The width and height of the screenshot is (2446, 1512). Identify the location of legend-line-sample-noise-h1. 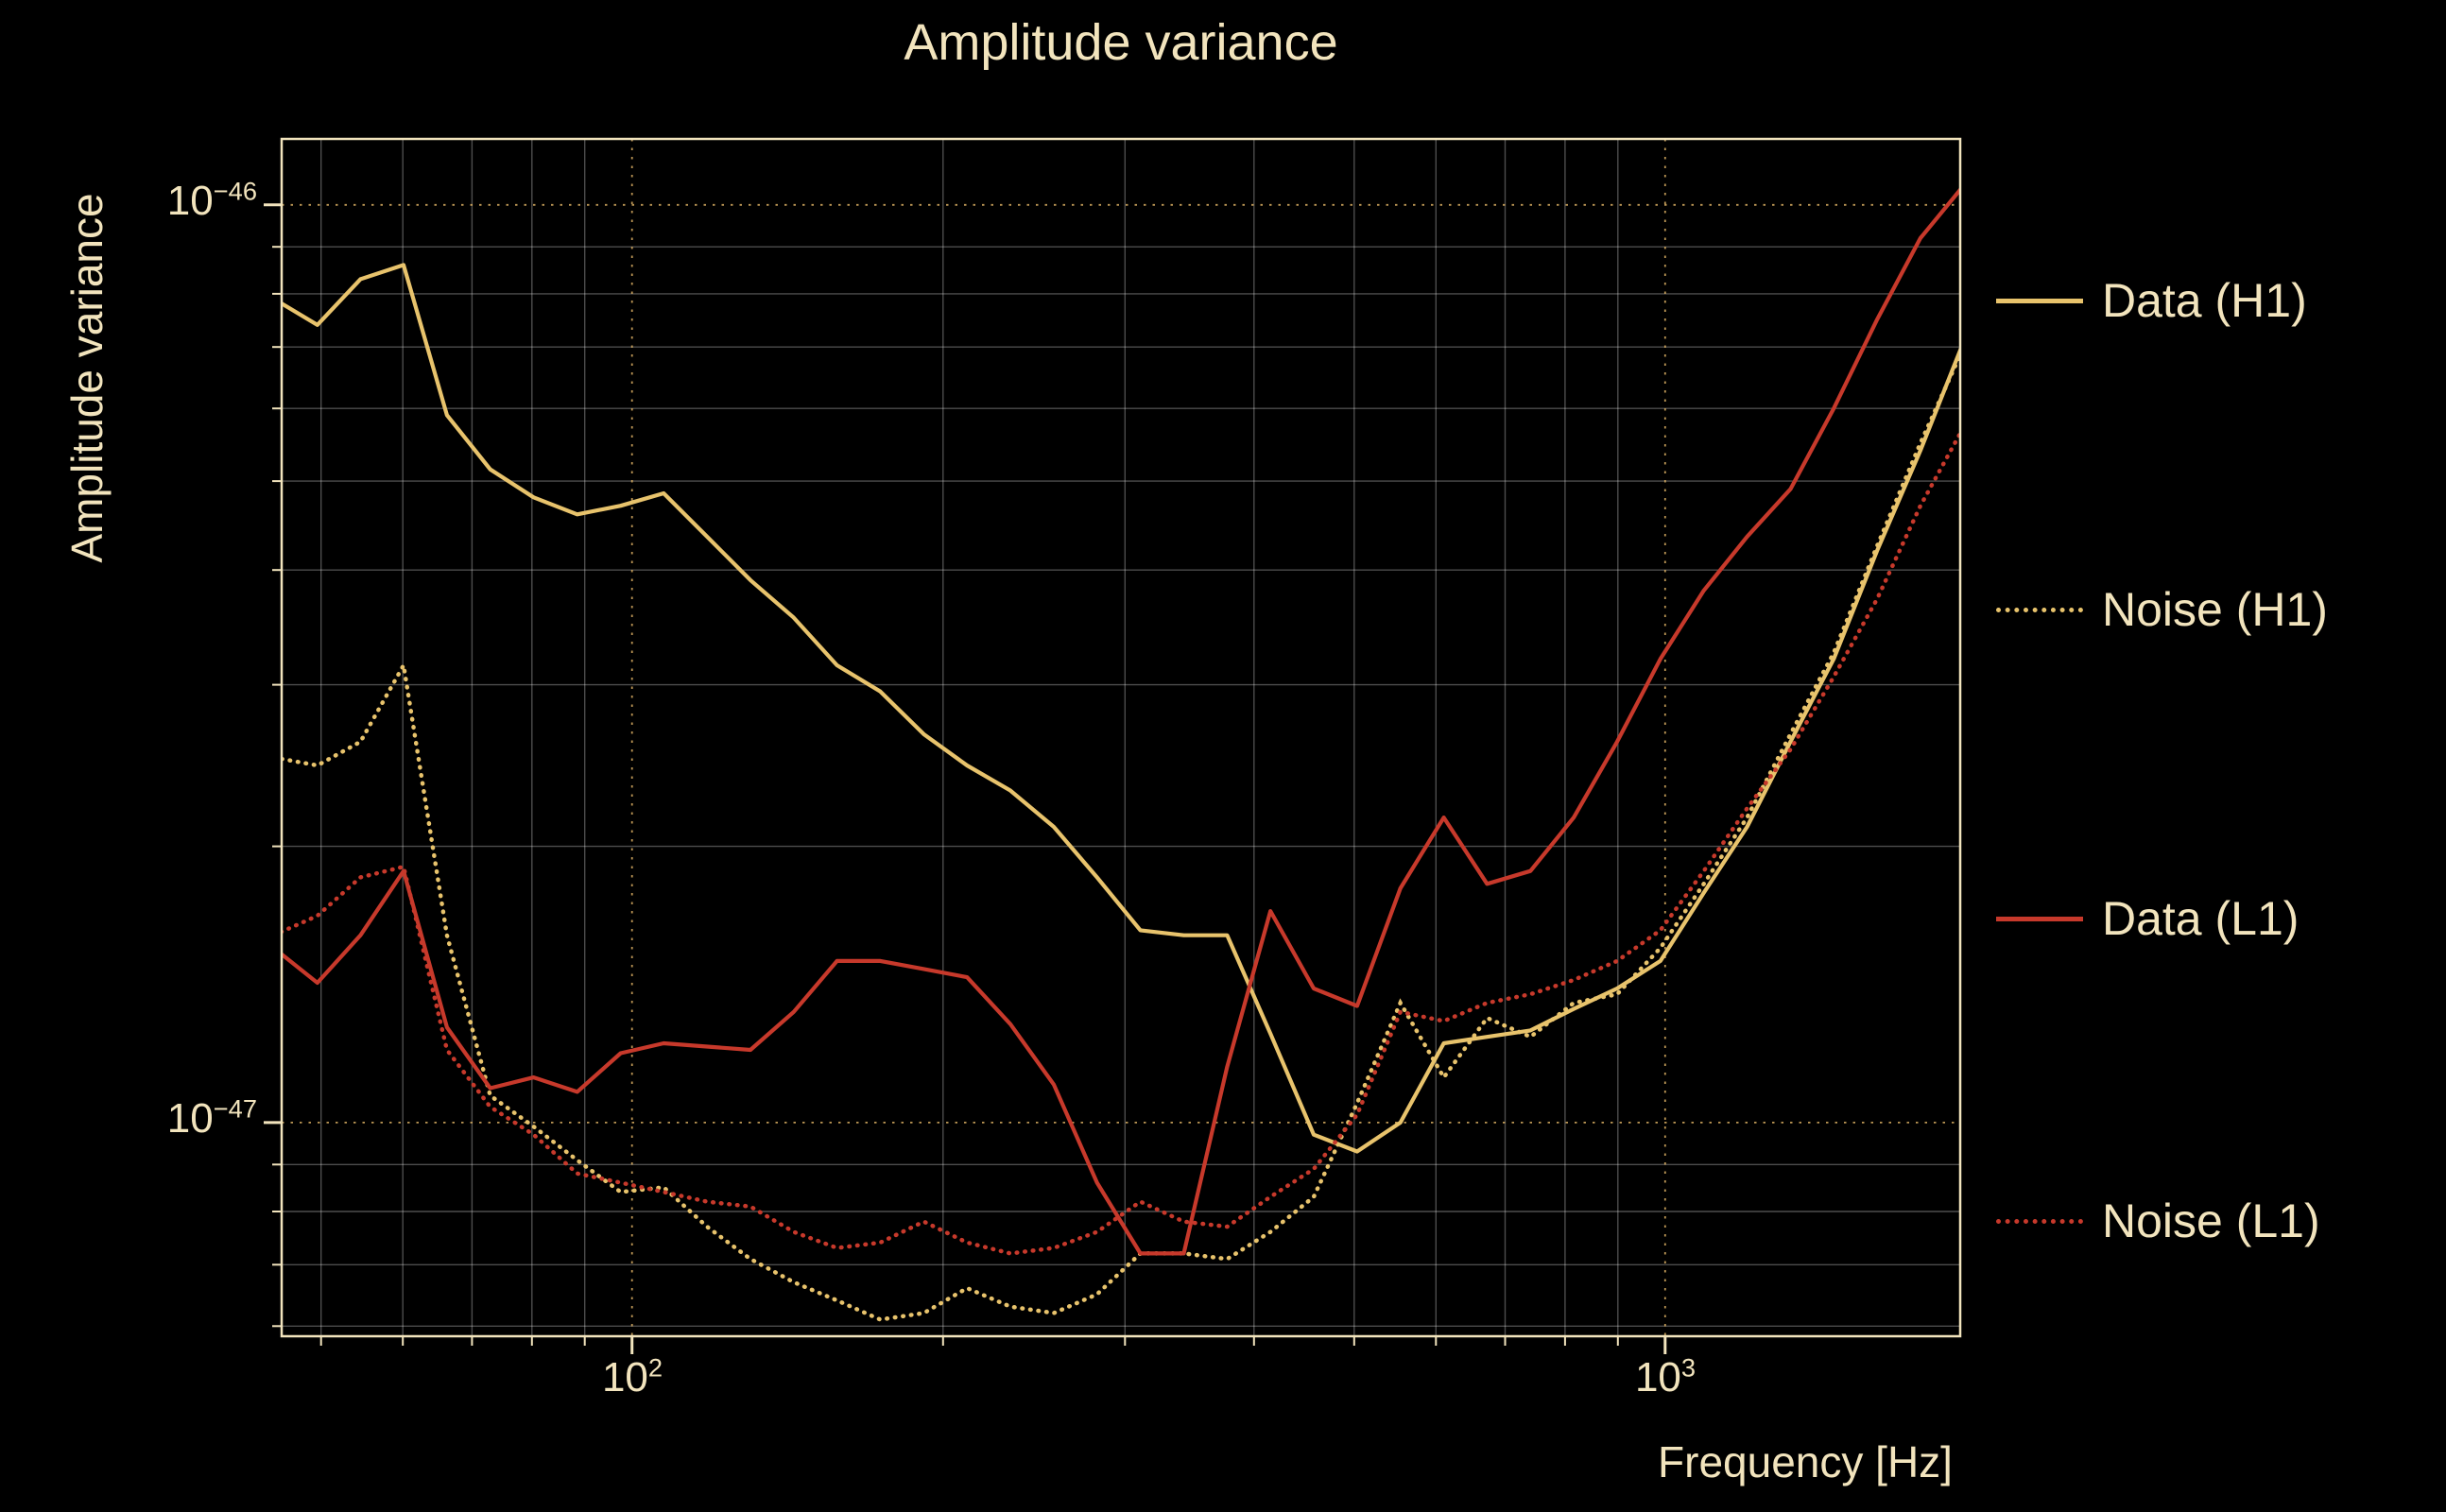
(2040, 609).